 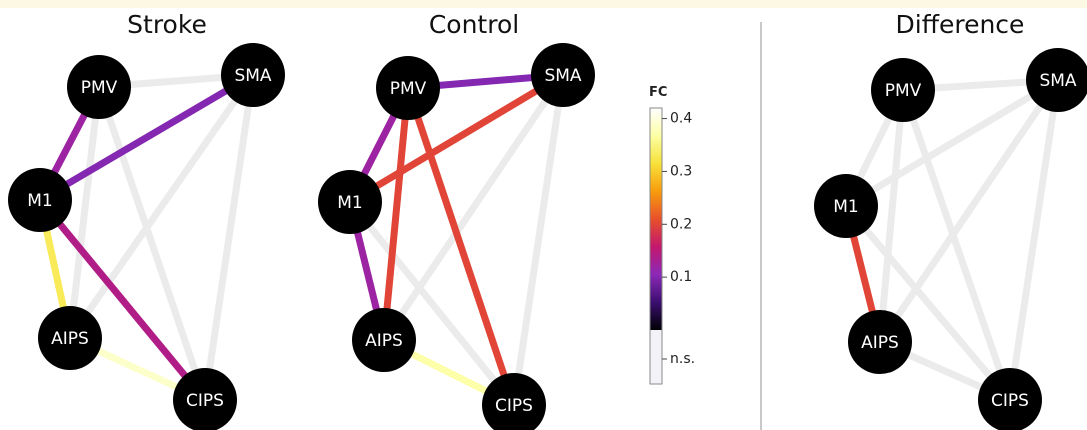 What do you see at coordinates (656, 219) in the screenshot?
I see `colorbar-gradient` at bounding box center [656, 219].